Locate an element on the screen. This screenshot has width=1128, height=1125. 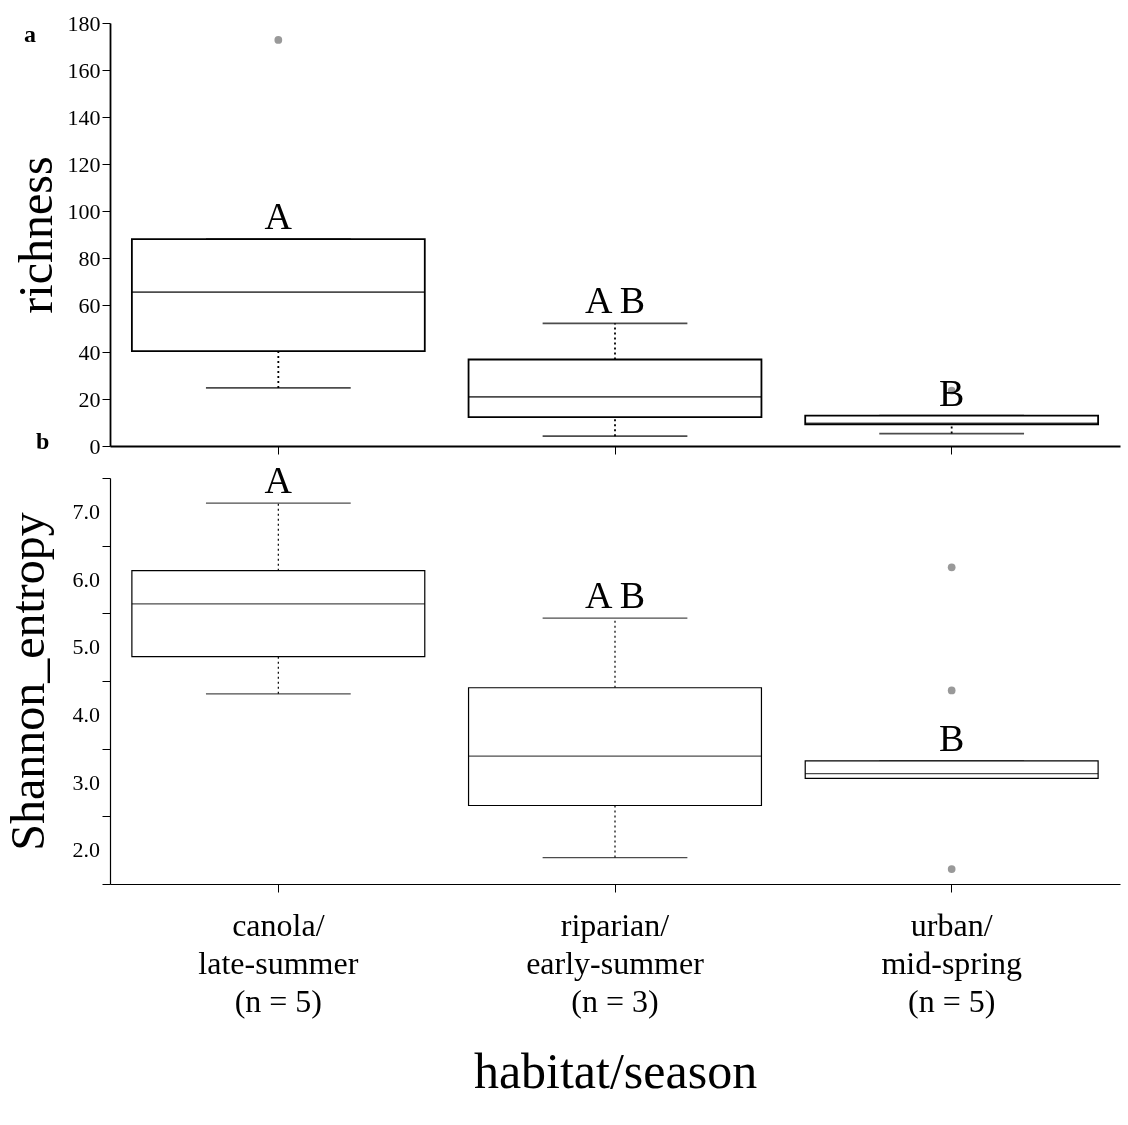
y-tick-label: 2.0 is located at coordinates (86, 850).